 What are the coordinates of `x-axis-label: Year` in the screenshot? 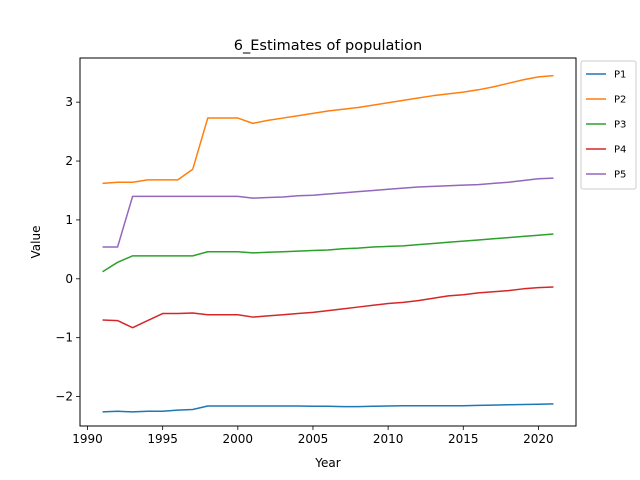 It's located at (327, 463).